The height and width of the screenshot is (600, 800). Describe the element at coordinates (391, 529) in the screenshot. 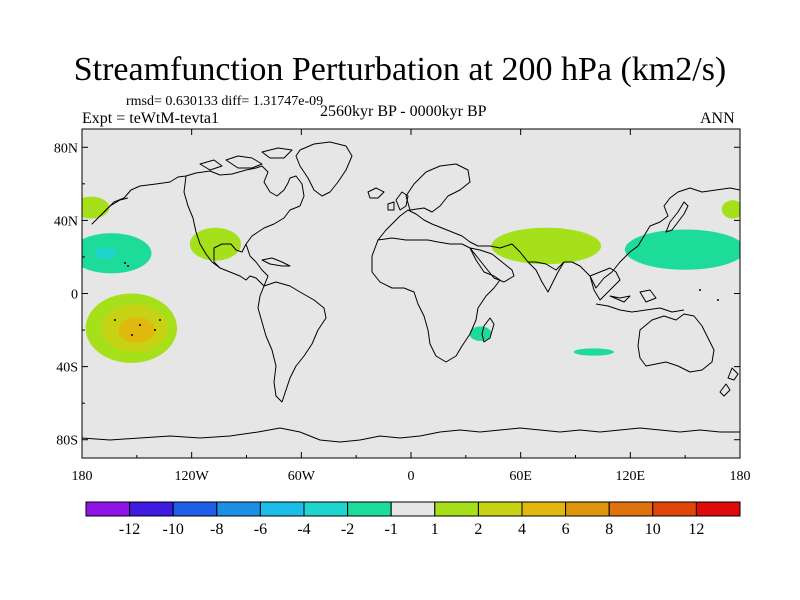

I see `colorbar-label: -1` at that location.